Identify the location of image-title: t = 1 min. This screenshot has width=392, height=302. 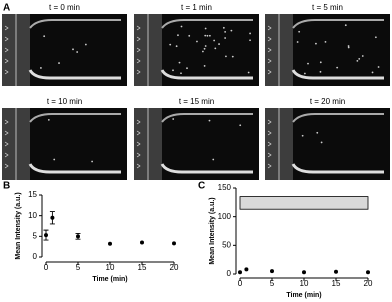
(196, 7).